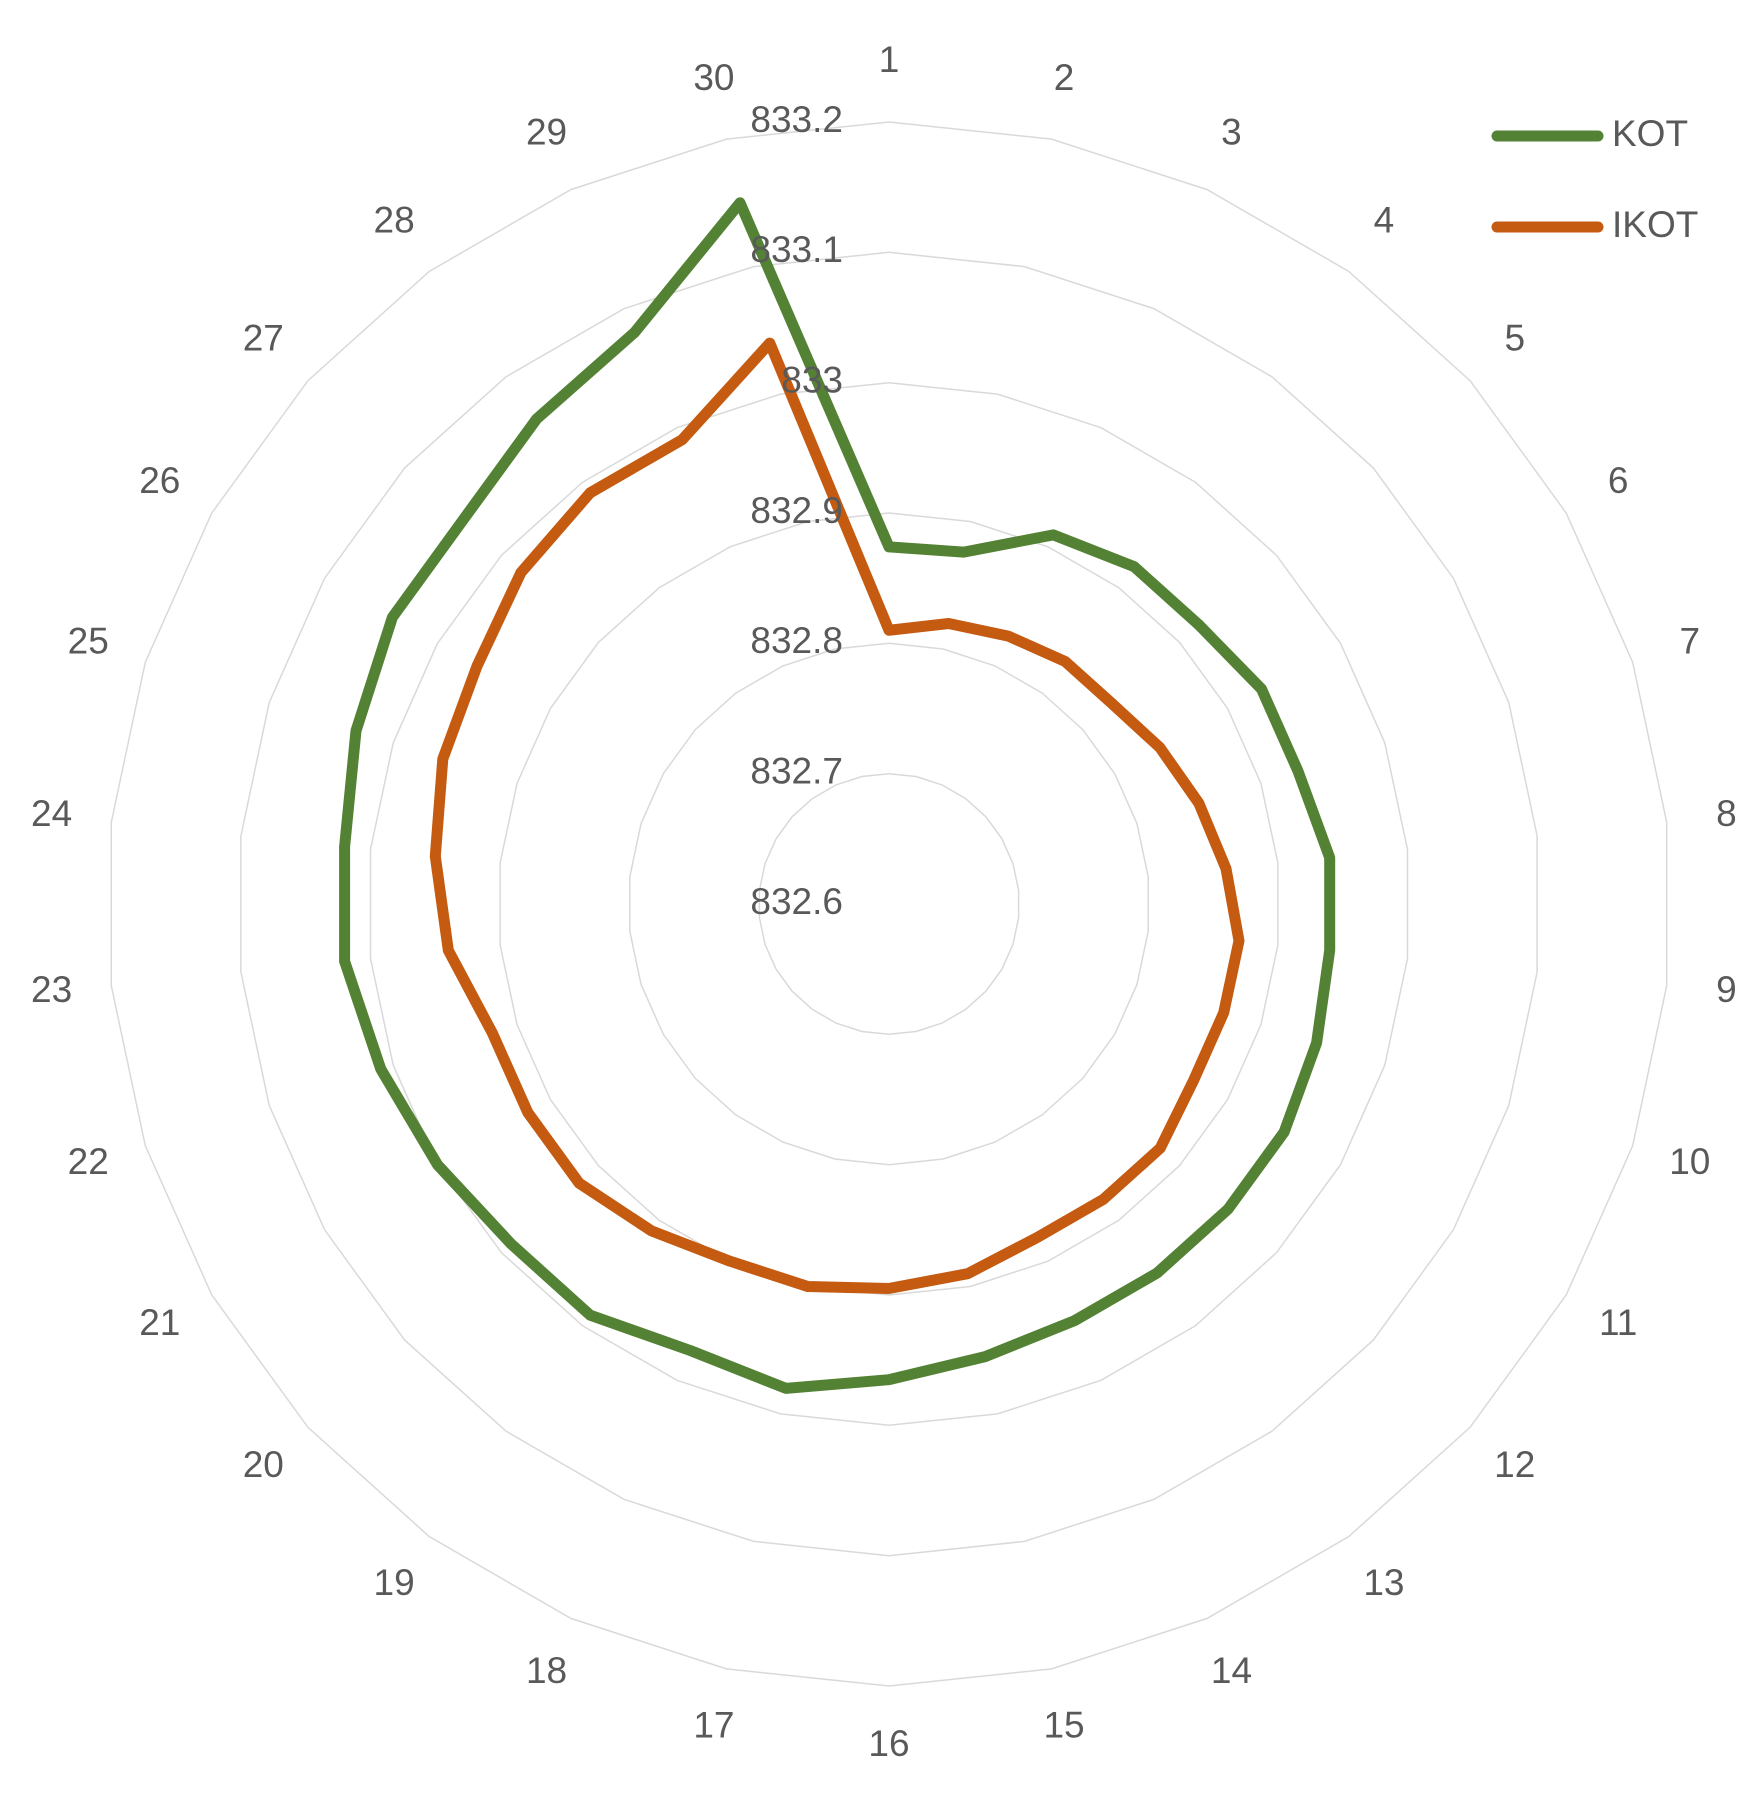 This screenshot has width=1760, height=1811. What do you see at coordinates (1514, 337) in the screenshot?
I see `category-label: 5` at bounding box center [1514, 337].